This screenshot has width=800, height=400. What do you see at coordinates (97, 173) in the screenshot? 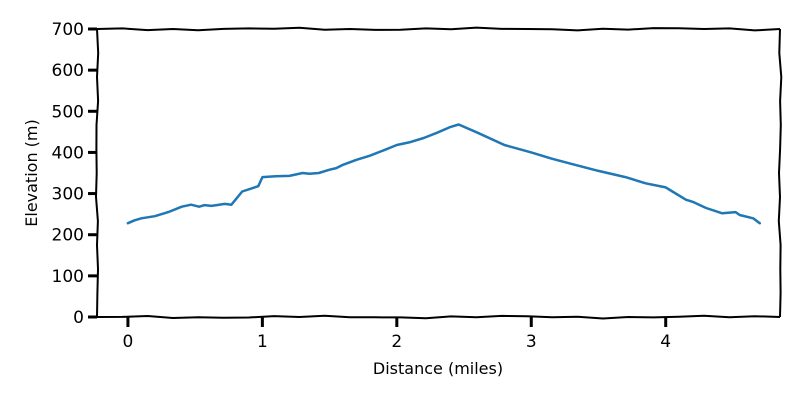
I see `frame-left` at bounding box center [97, 173].